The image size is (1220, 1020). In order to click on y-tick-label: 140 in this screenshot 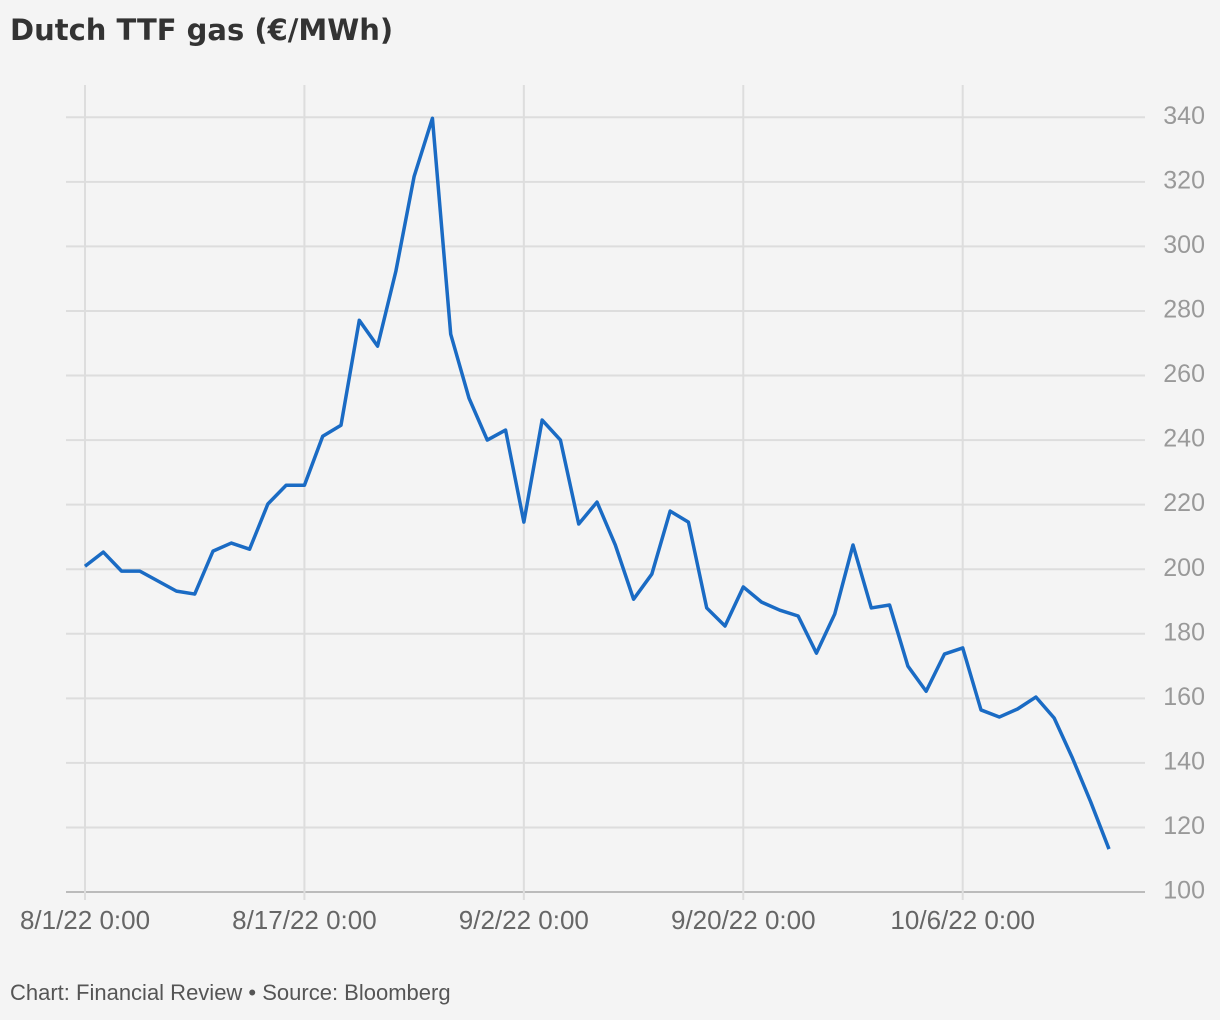, I will do `click(1184, 761)`.